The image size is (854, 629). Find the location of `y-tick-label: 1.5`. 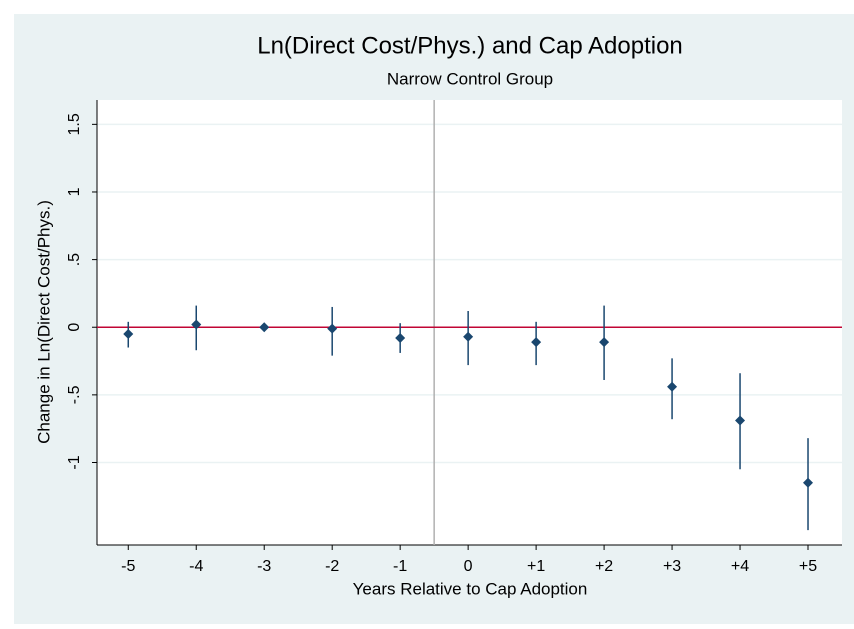

y-tick-label: 1.5 is located at coordinates (74, 124).